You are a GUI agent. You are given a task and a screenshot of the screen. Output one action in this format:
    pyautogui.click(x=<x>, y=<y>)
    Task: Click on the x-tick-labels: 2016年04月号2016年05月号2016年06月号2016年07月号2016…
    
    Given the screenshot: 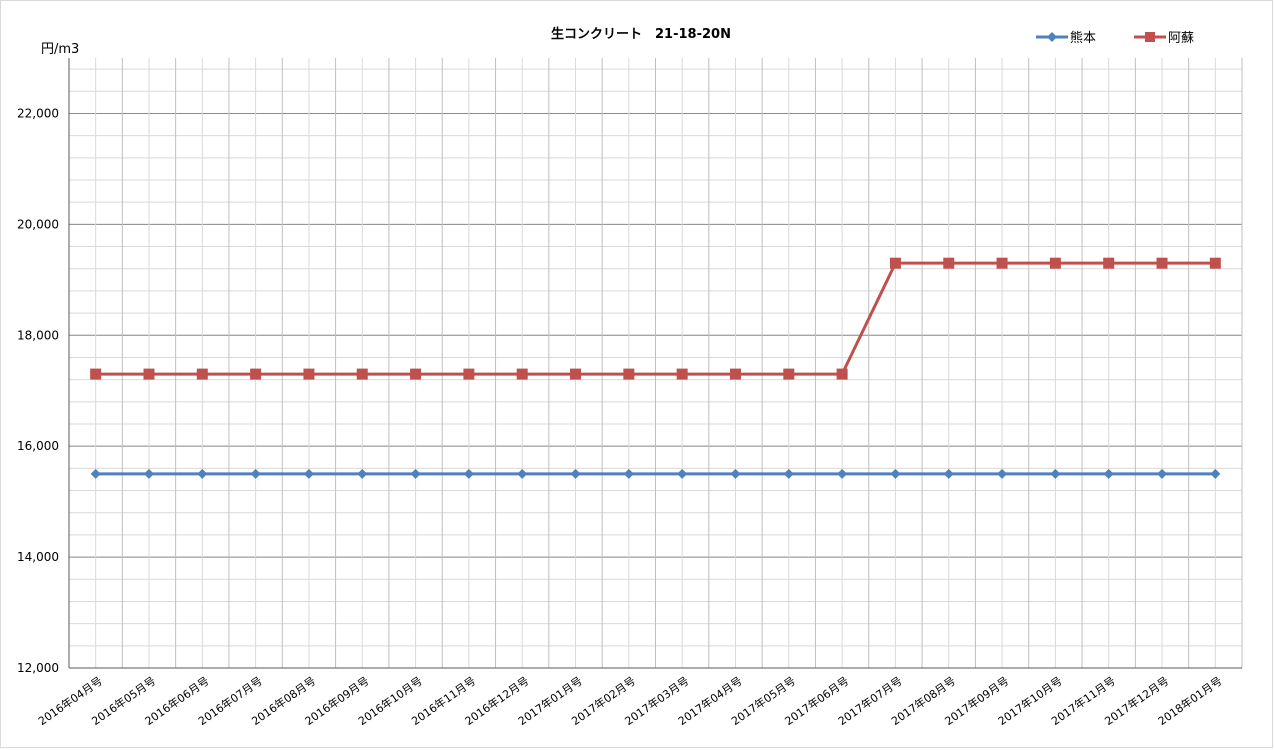 What is the action you would take?
    pyautogui.click(x=630, y=701)
    